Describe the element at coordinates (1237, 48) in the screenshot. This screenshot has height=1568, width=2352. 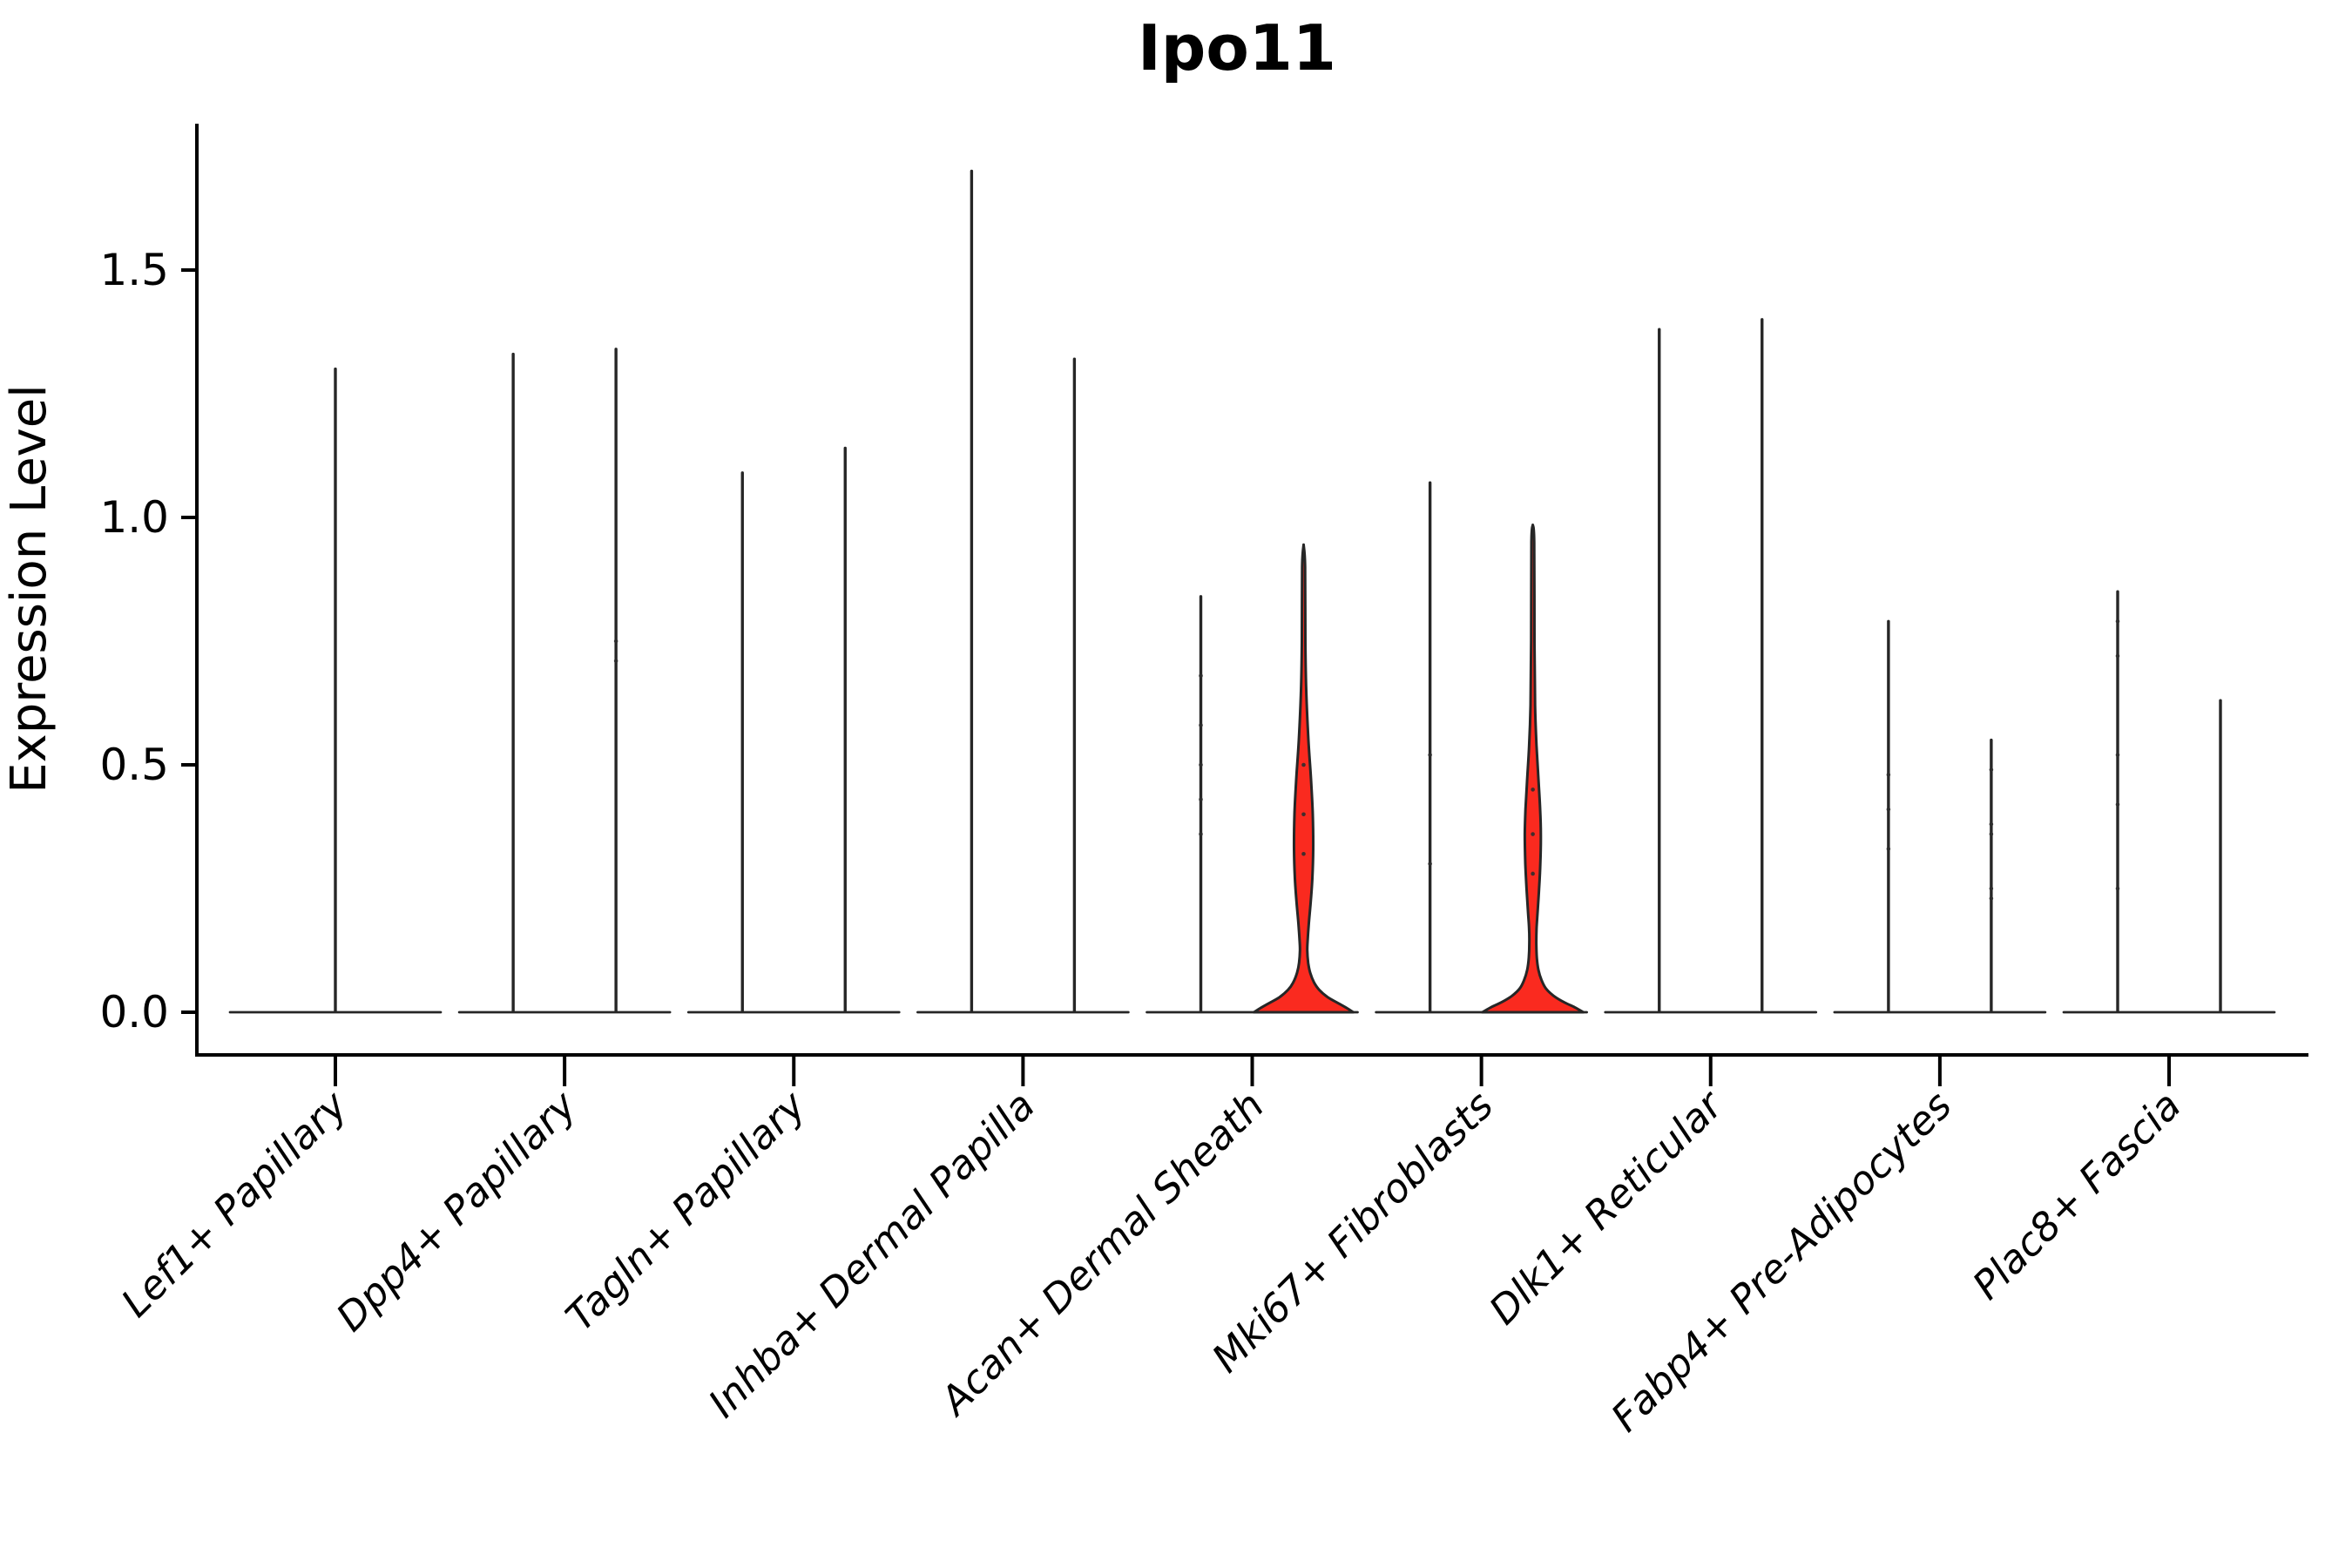
I see `chart-title: Ipo11` at that location.